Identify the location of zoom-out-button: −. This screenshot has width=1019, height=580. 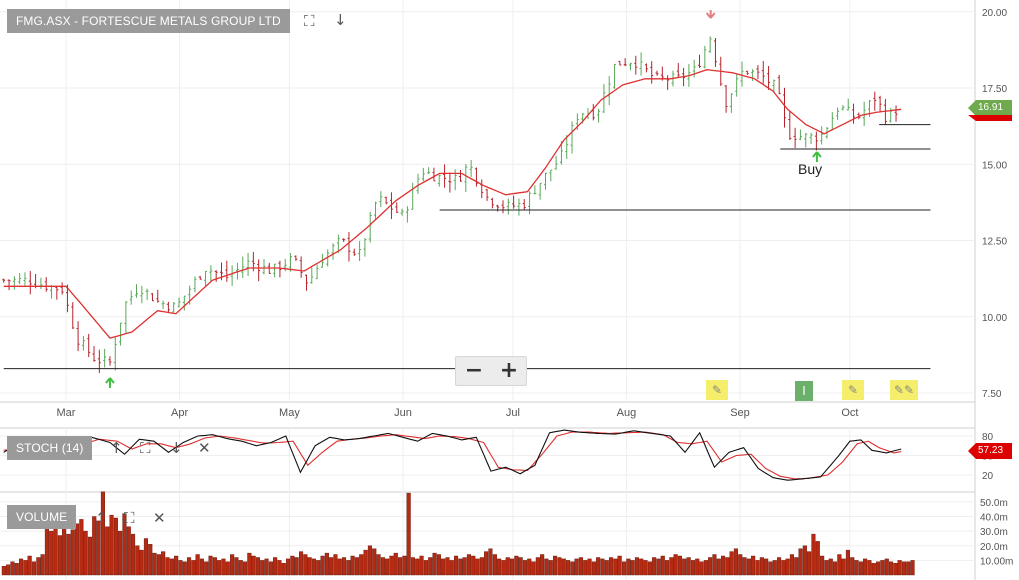
(474, 370).